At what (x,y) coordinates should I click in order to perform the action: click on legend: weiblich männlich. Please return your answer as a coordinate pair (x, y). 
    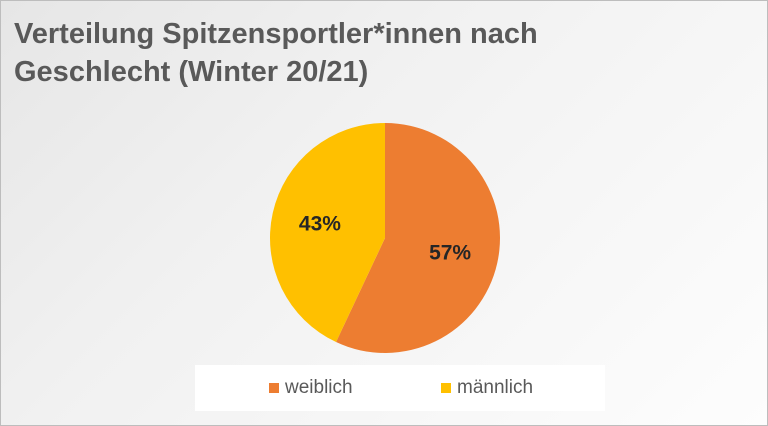
    Looking at the image, I should click on (400, 388).